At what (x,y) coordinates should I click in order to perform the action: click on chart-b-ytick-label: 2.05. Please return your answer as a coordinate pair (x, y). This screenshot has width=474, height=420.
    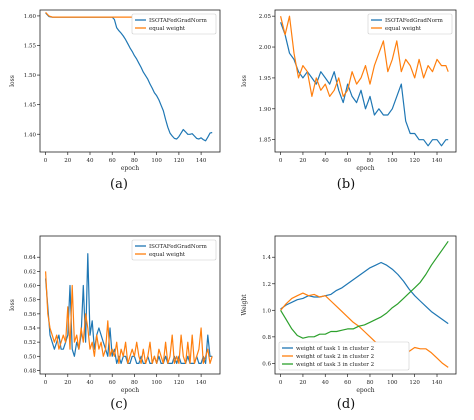
    Looking at the image, I should click on (265, 17).